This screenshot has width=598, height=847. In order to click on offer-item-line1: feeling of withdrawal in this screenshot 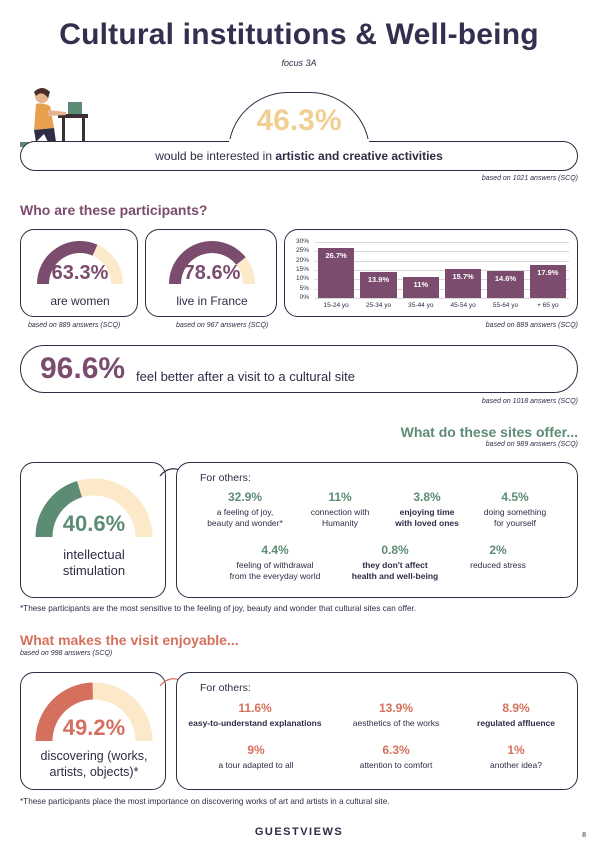, I will do `click(275, 565)`.